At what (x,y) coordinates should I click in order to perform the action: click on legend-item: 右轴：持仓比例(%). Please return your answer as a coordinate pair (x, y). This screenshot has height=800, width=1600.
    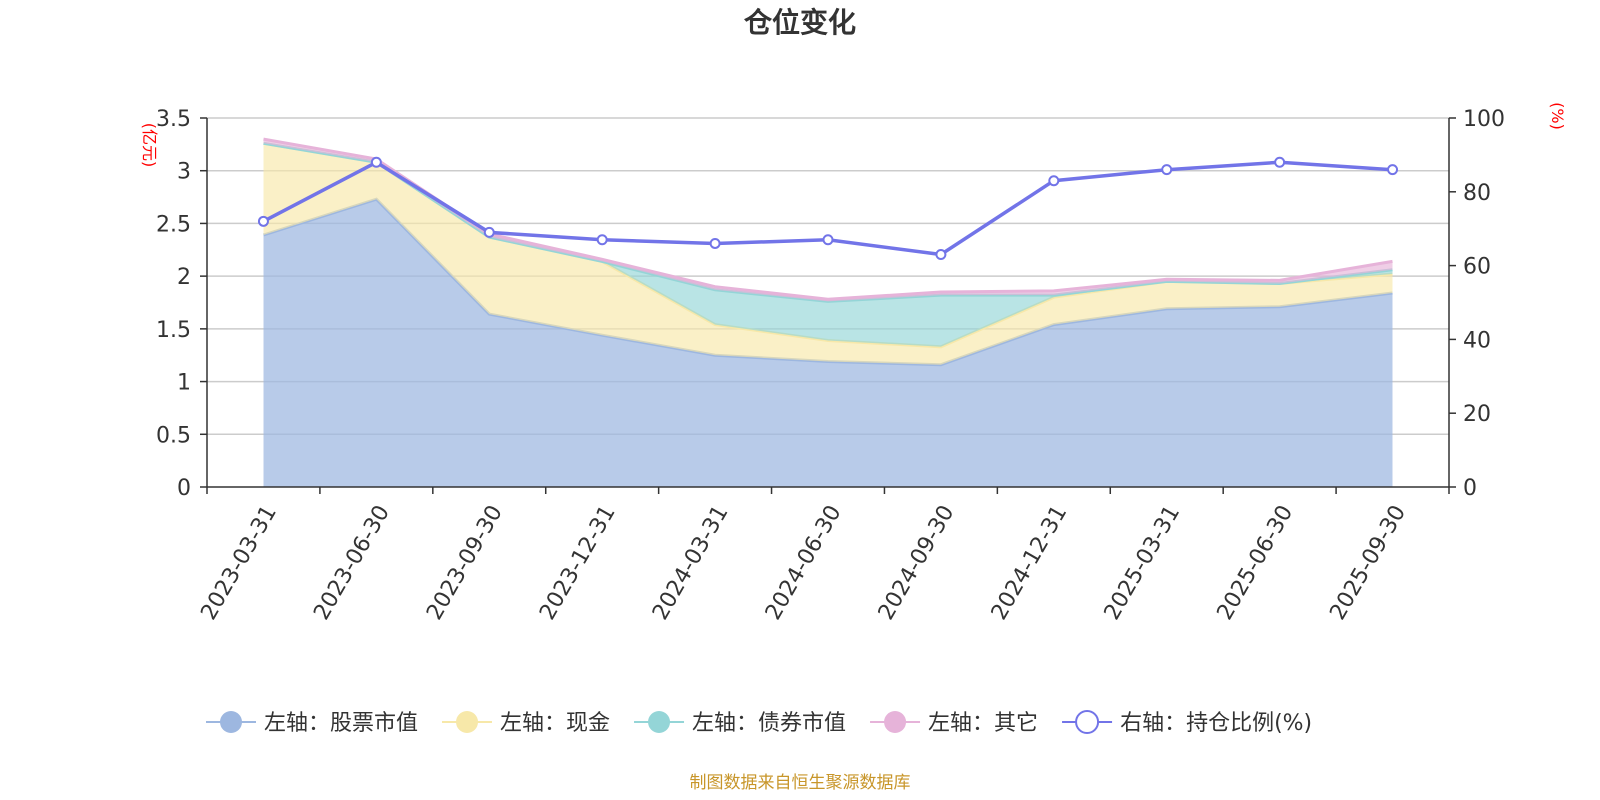
    Looking at the image, I should click on (1187, 723).